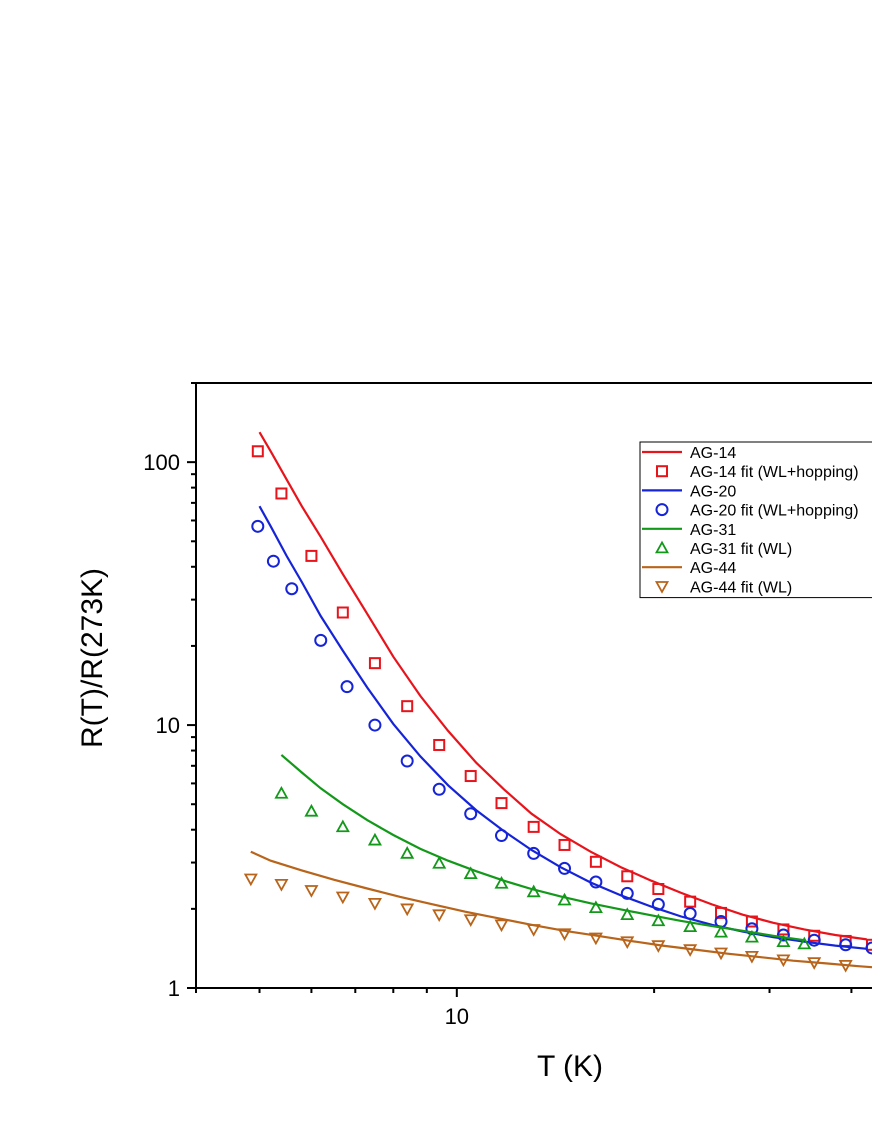  I want to click on legend-label: AG-20, so click(713, 491).